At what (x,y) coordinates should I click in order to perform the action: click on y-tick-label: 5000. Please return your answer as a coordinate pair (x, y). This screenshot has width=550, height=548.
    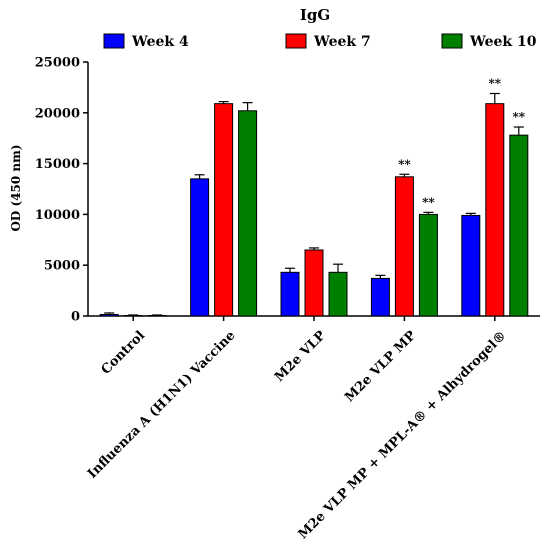
    Looking at the image, I should click on (62, 266).